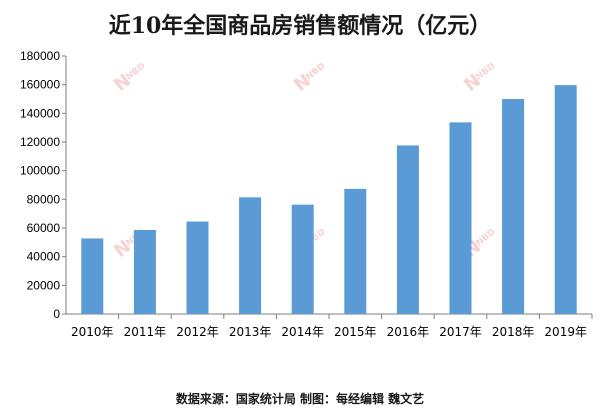 Image resolution: width=600 pixels, height=412 pixels. What do you see at coordinates (44, 199) in the screenshot?
I see `y-tick-label: 80000` at bounding box center [44, 199].